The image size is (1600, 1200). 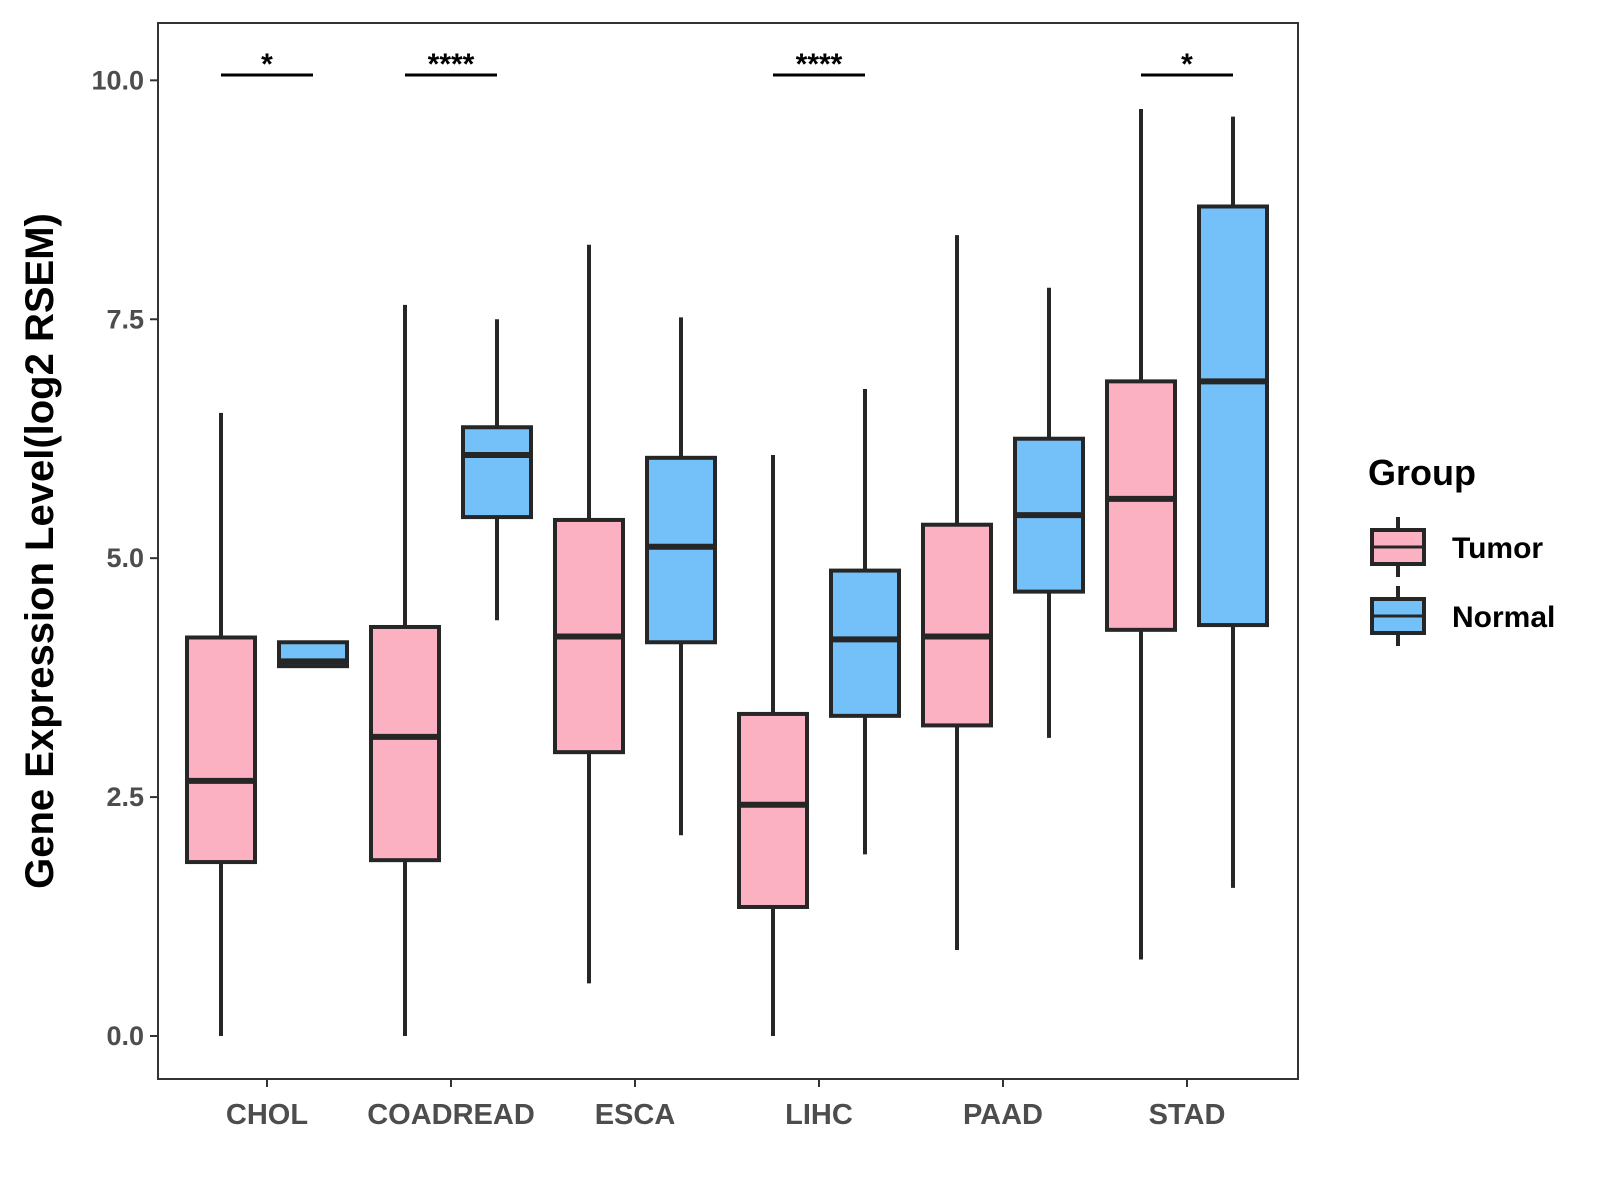 What do you see at coordinates (125, 797) in the screenshot?
I see `y-tick-label: 2.5` at bounding box center [125, 797].